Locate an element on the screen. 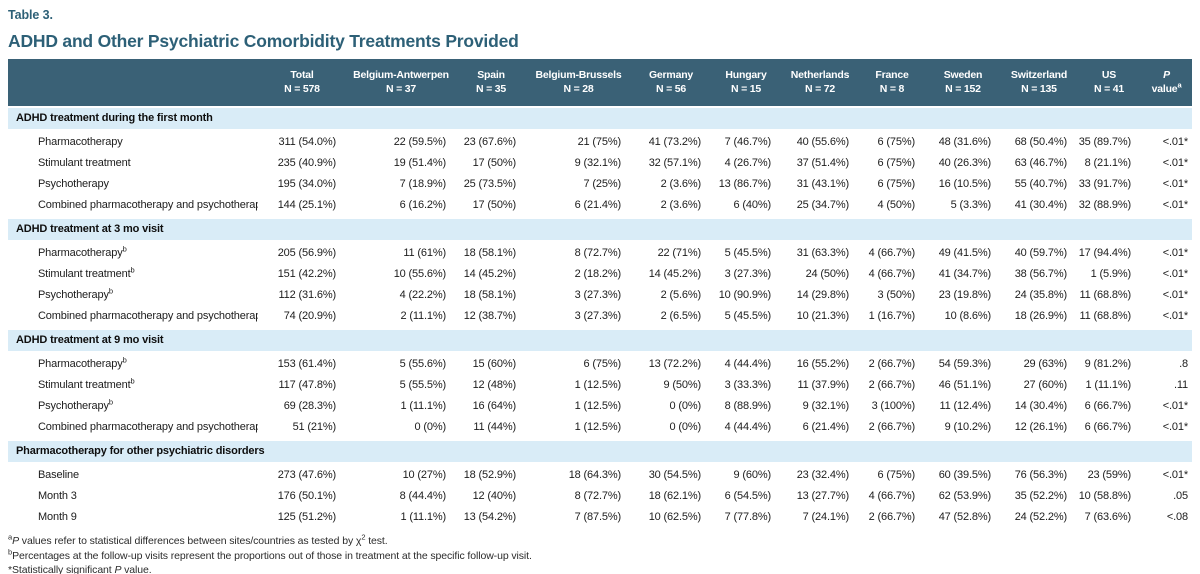  value-cell: 41 (73.2%) is located at coordinates (674, 142).